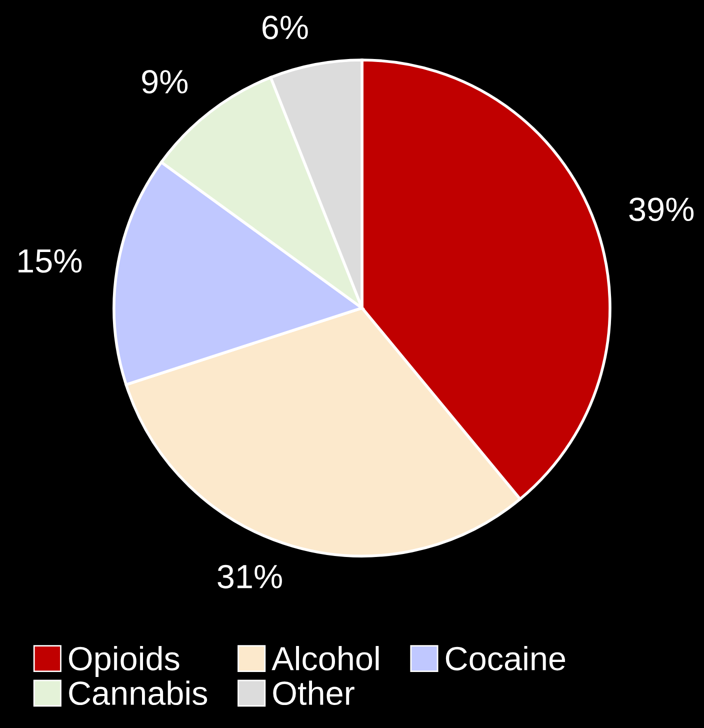 The image size is (704, 728). Describe the element at coordinates (506, 658) in the screenshot. I see `legend-label: Cocaine` at that location.